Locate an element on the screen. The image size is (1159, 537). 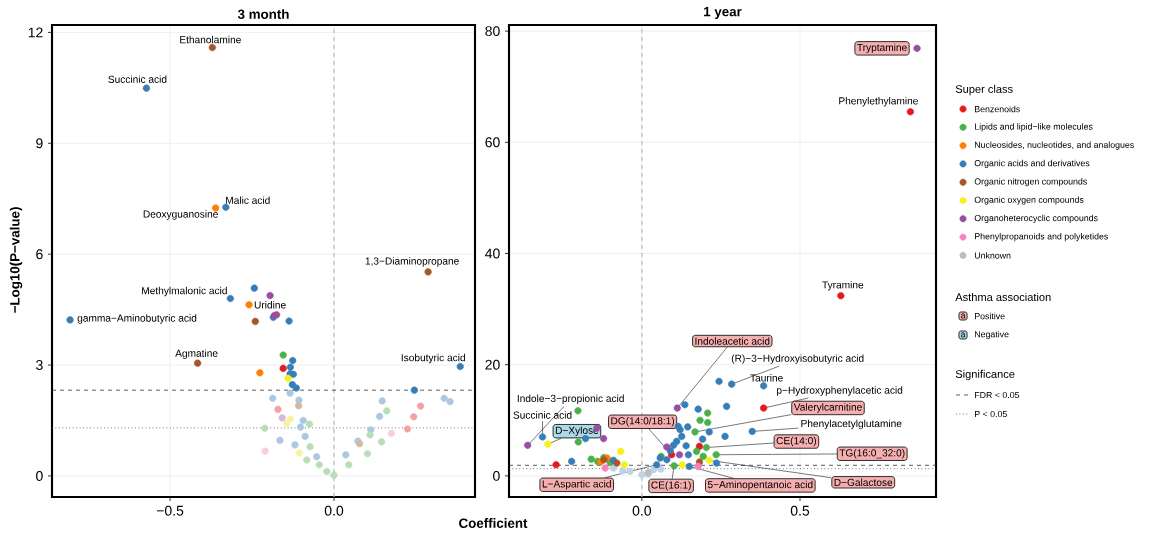
annotation: D−Galactose is located at coordinates (863, 482).